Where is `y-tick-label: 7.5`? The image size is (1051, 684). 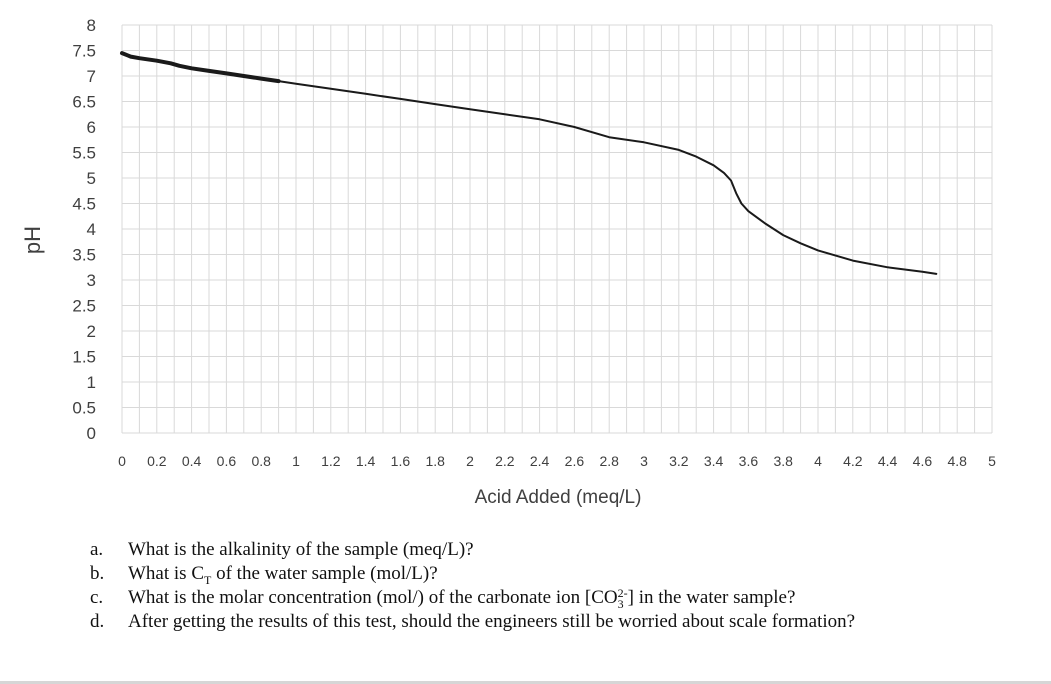
y-tick-label: 7.5 is located at coordinates (84, 51).